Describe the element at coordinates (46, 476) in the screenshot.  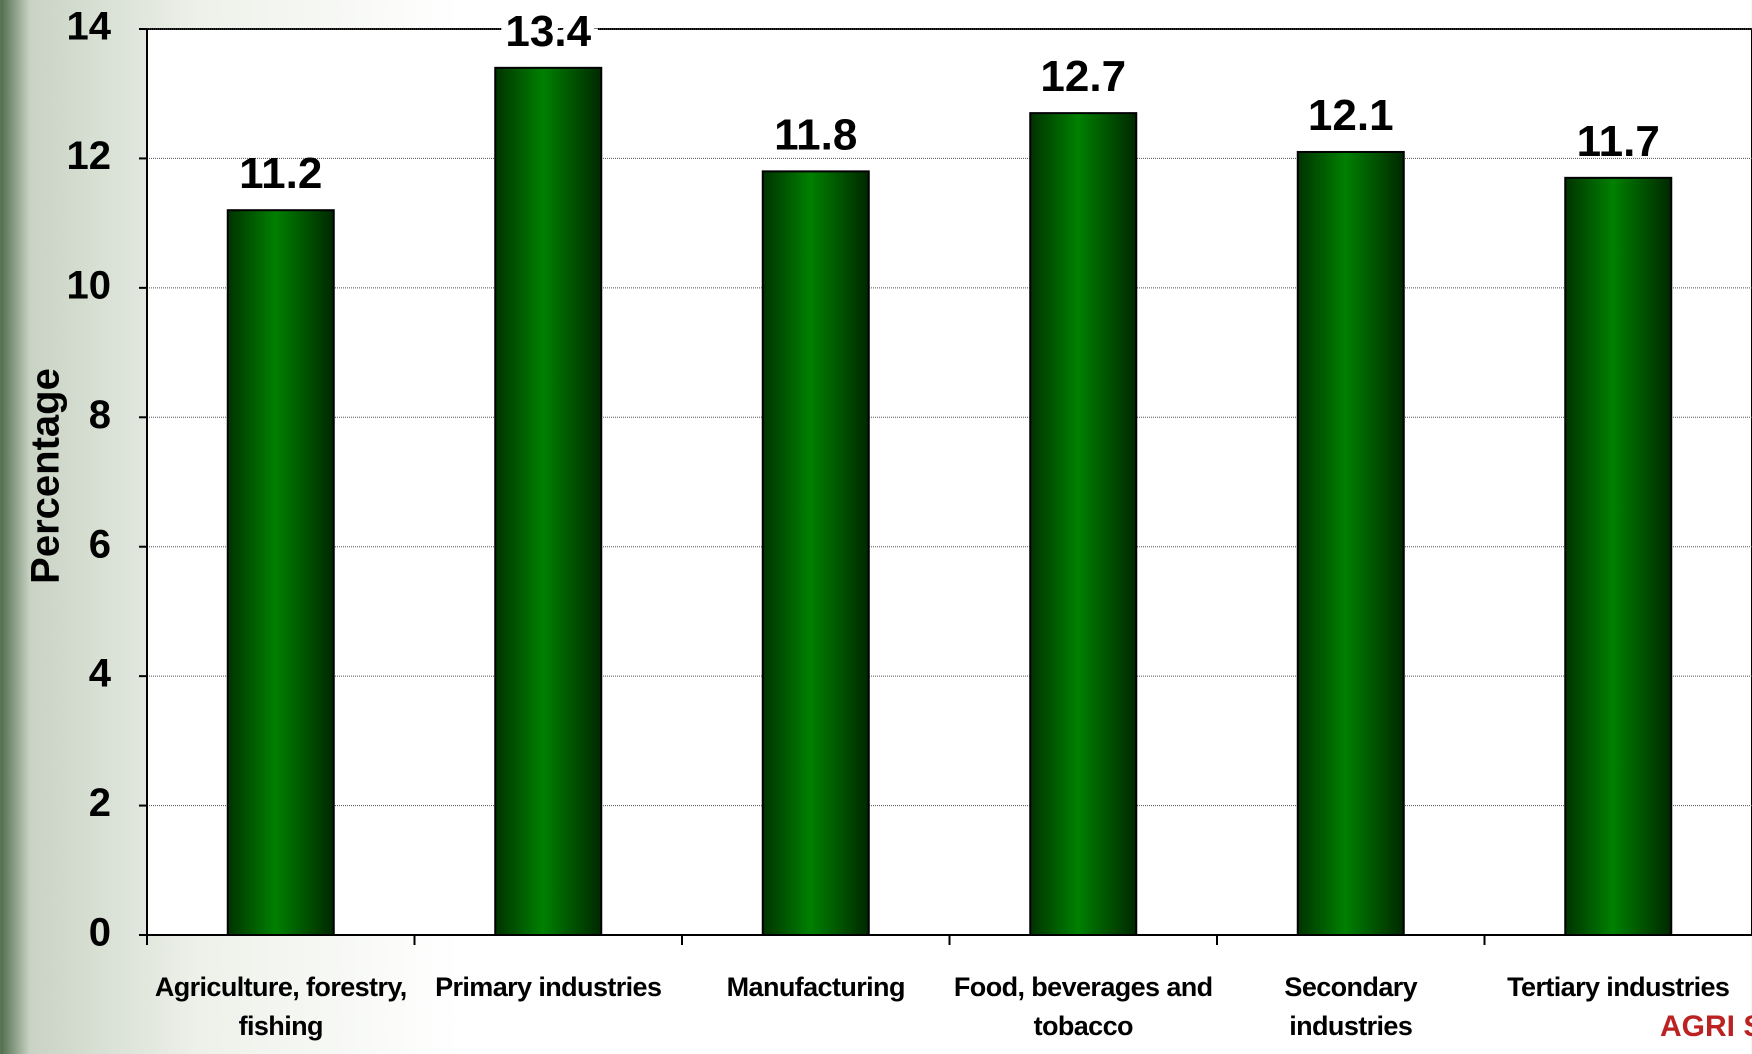
I see `y-axis-label: Percentage` at that location.